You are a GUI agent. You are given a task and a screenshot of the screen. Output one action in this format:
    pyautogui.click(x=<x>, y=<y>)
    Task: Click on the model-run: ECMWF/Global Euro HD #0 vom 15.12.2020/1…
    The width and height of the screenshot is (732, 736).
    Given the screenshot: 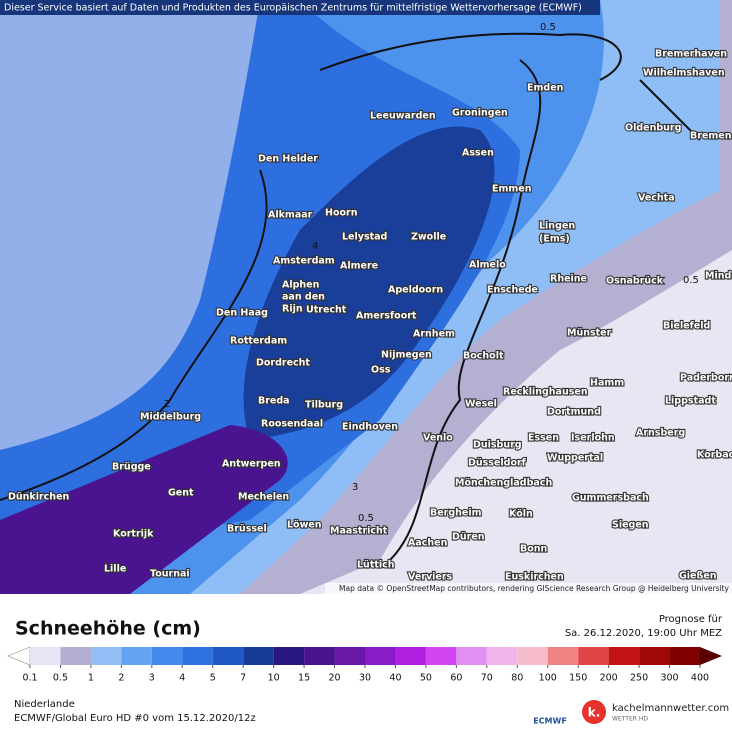 What is the action you would take?
    pyautogui.click(x=135, y=718)
    